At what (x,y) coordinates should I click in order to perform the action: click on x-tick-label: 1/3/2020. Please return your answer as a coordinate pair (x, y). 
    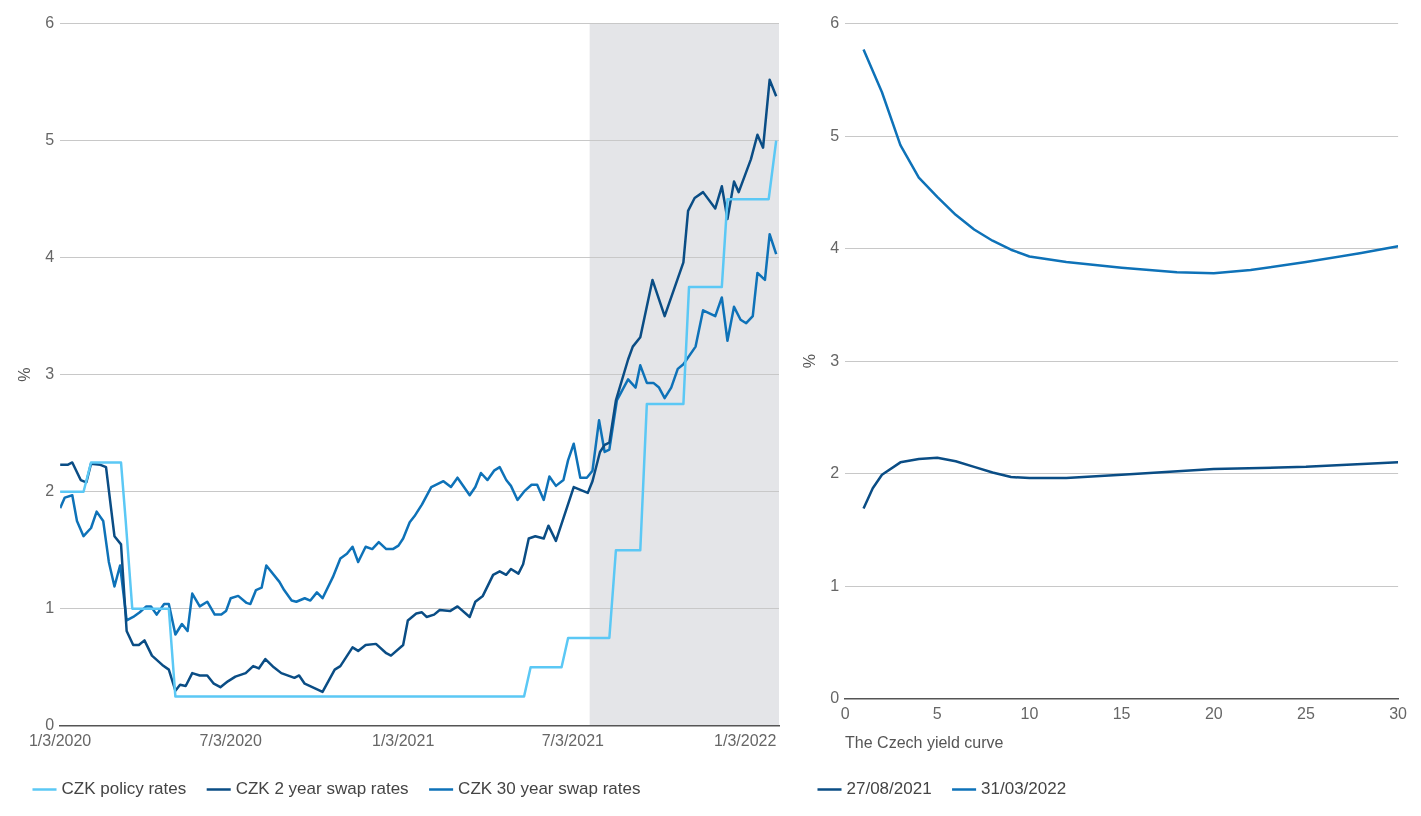
    Looking at the image, I should click on (60, 740).